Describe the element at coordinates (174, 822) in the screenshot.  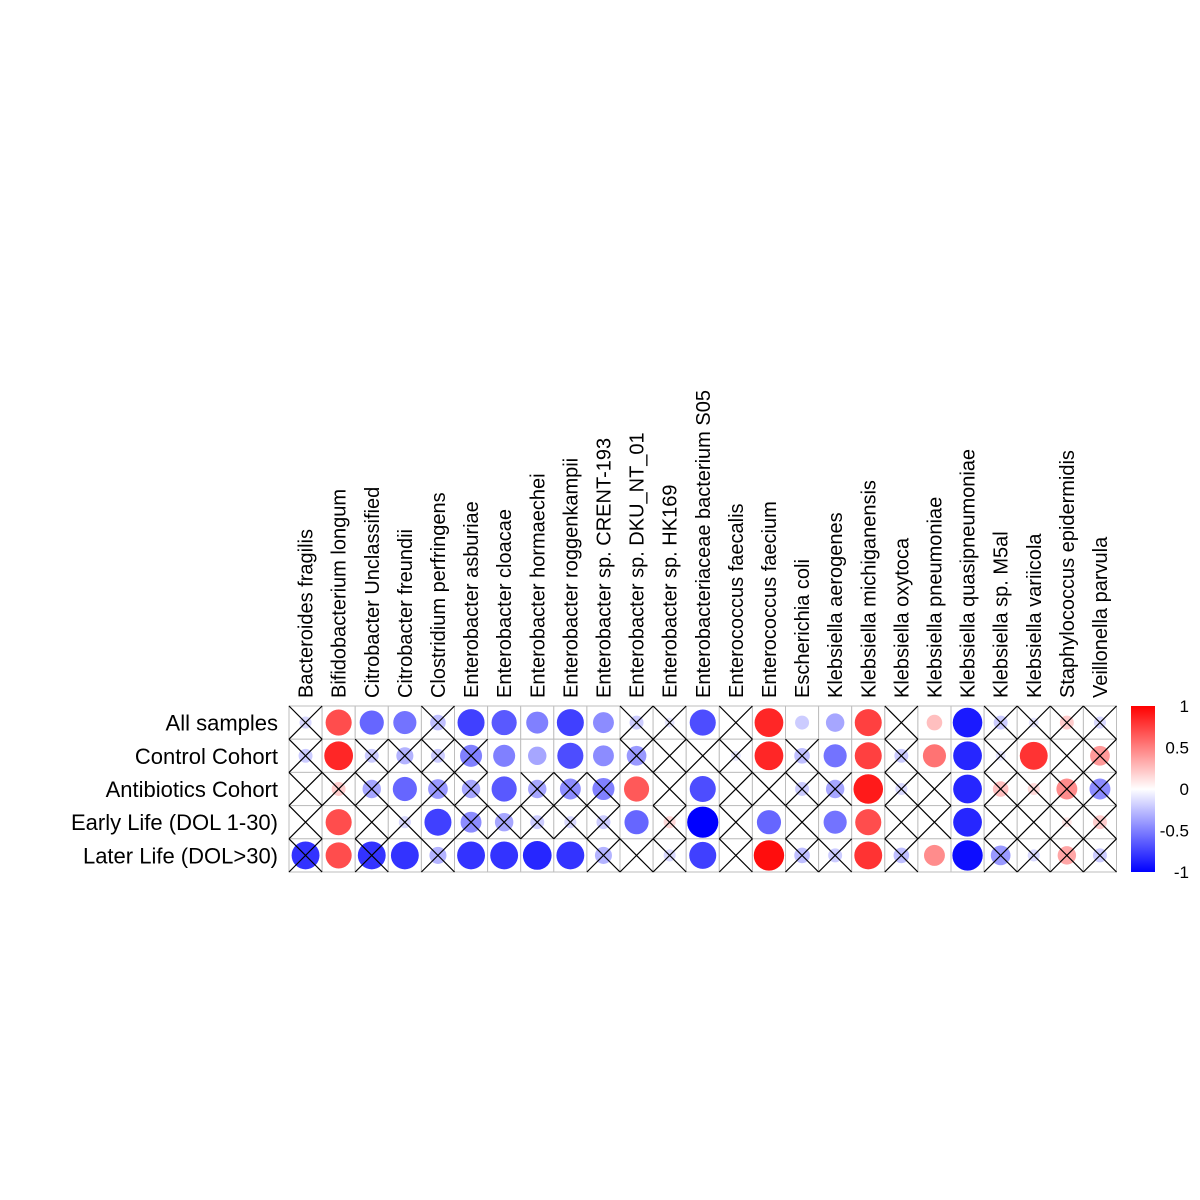
I see `row-label: Early Life (DOL 1-30)` at that location.